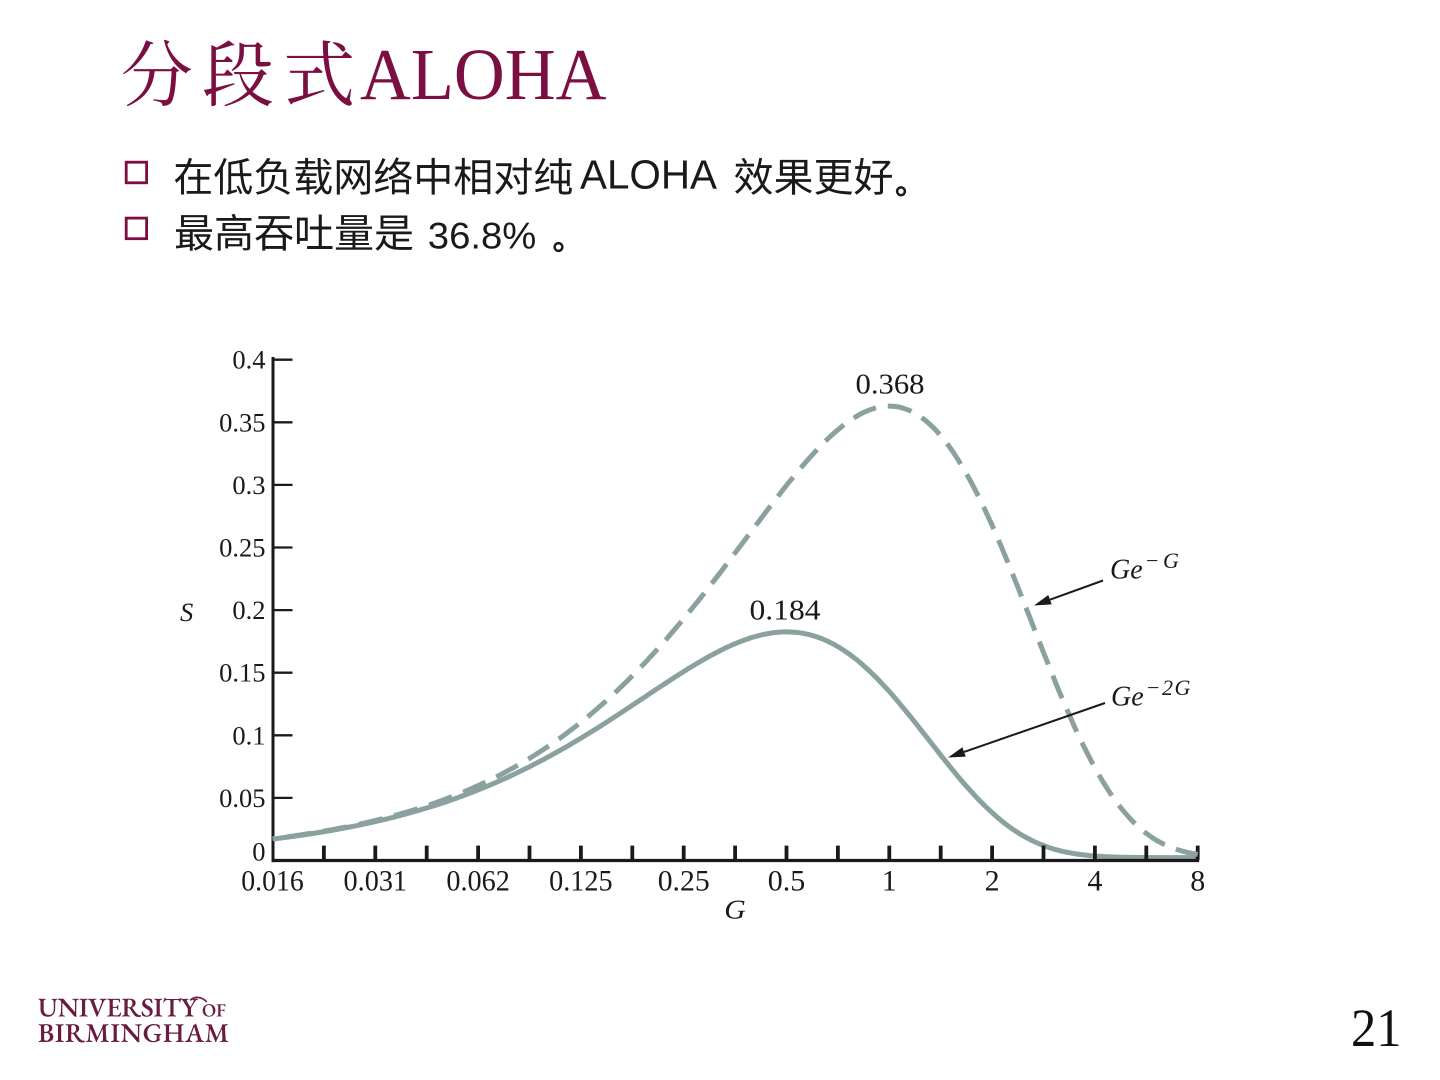 This screenshot has width=1440, height=1080. Describe the element at coordinates (186, 612) in the screenshot. I see `svg-text: S` at that location.